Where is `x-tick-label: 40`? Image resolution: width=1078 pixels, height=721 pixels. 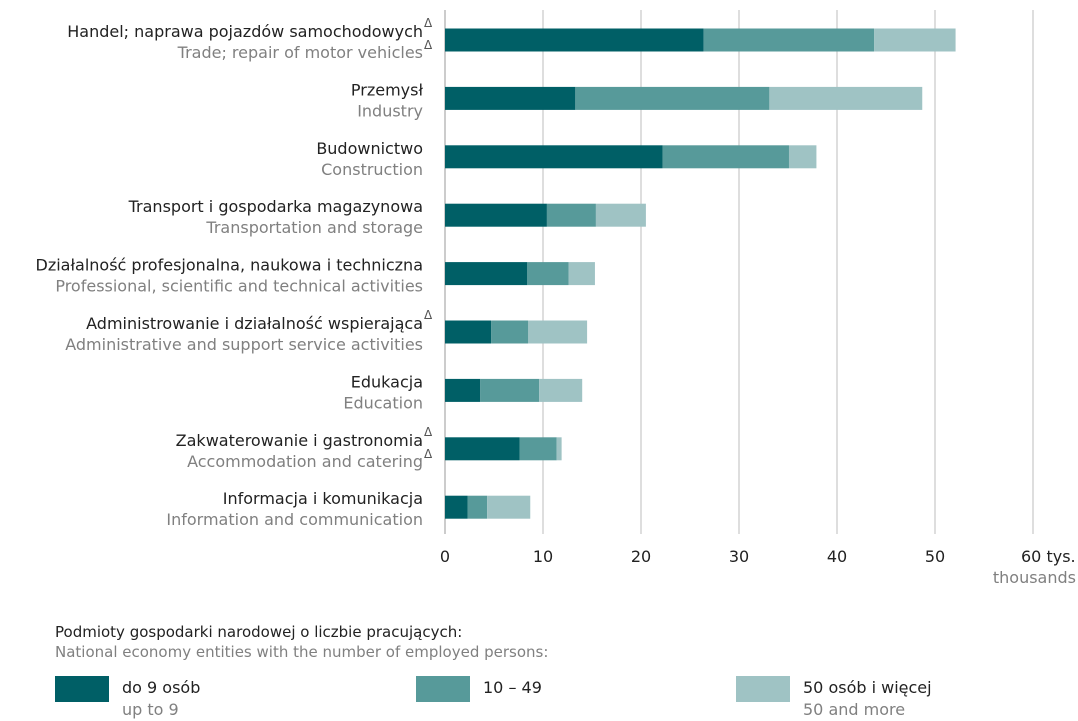 x-tick-label: 40 is located at coordinates (837, 556).